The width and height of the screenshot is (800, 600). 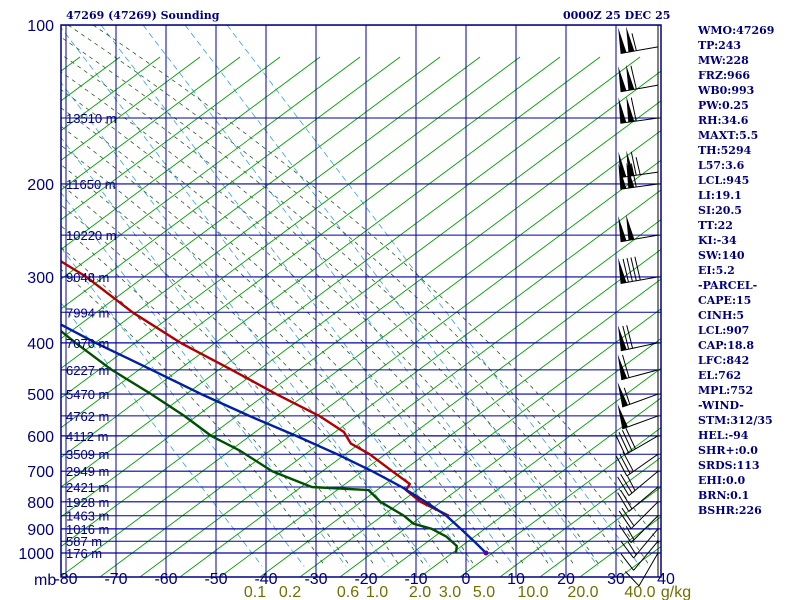 What do you see at coordinates (87, 436) in the screenshot?
I see `height-level-label: 4112 m` at bounding box center [87, 436].